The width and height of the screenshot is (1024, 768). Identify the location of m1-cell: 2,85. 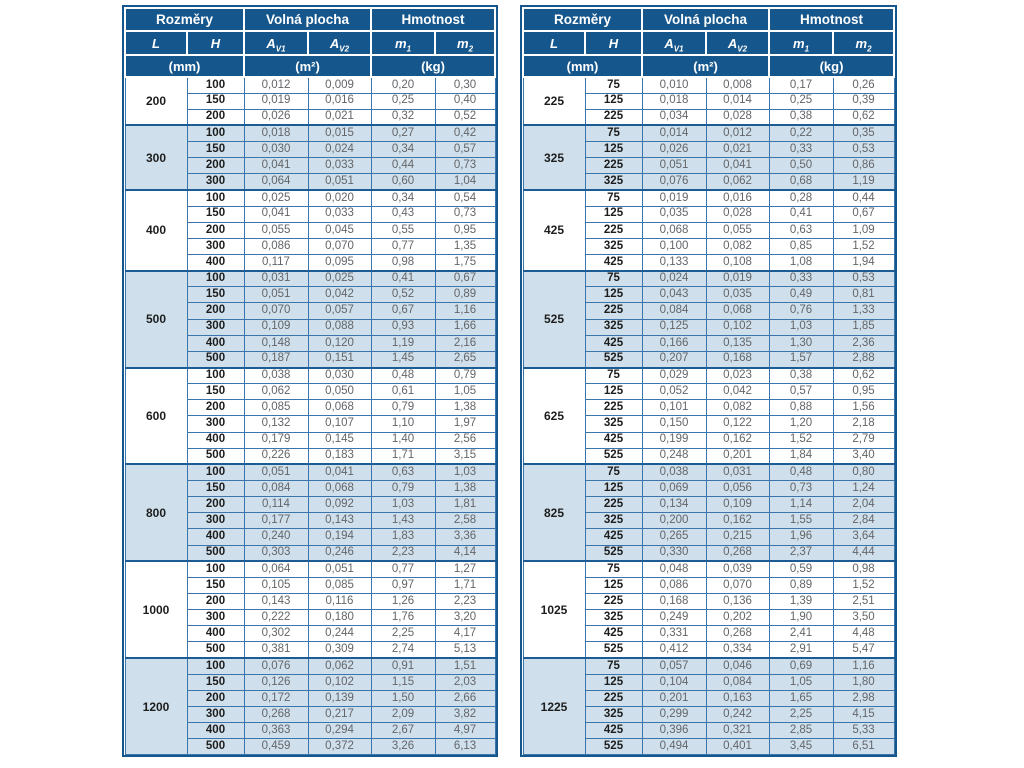
(801, 731).